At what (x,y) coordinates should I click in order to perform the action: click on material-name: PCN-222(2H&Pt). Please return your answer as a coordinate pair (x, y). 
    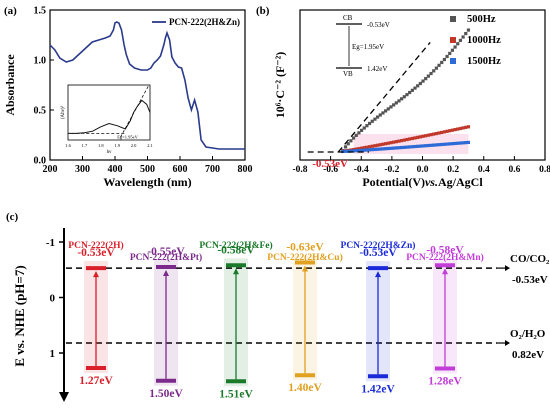
    Looking at the image, I should click on (166, 257).